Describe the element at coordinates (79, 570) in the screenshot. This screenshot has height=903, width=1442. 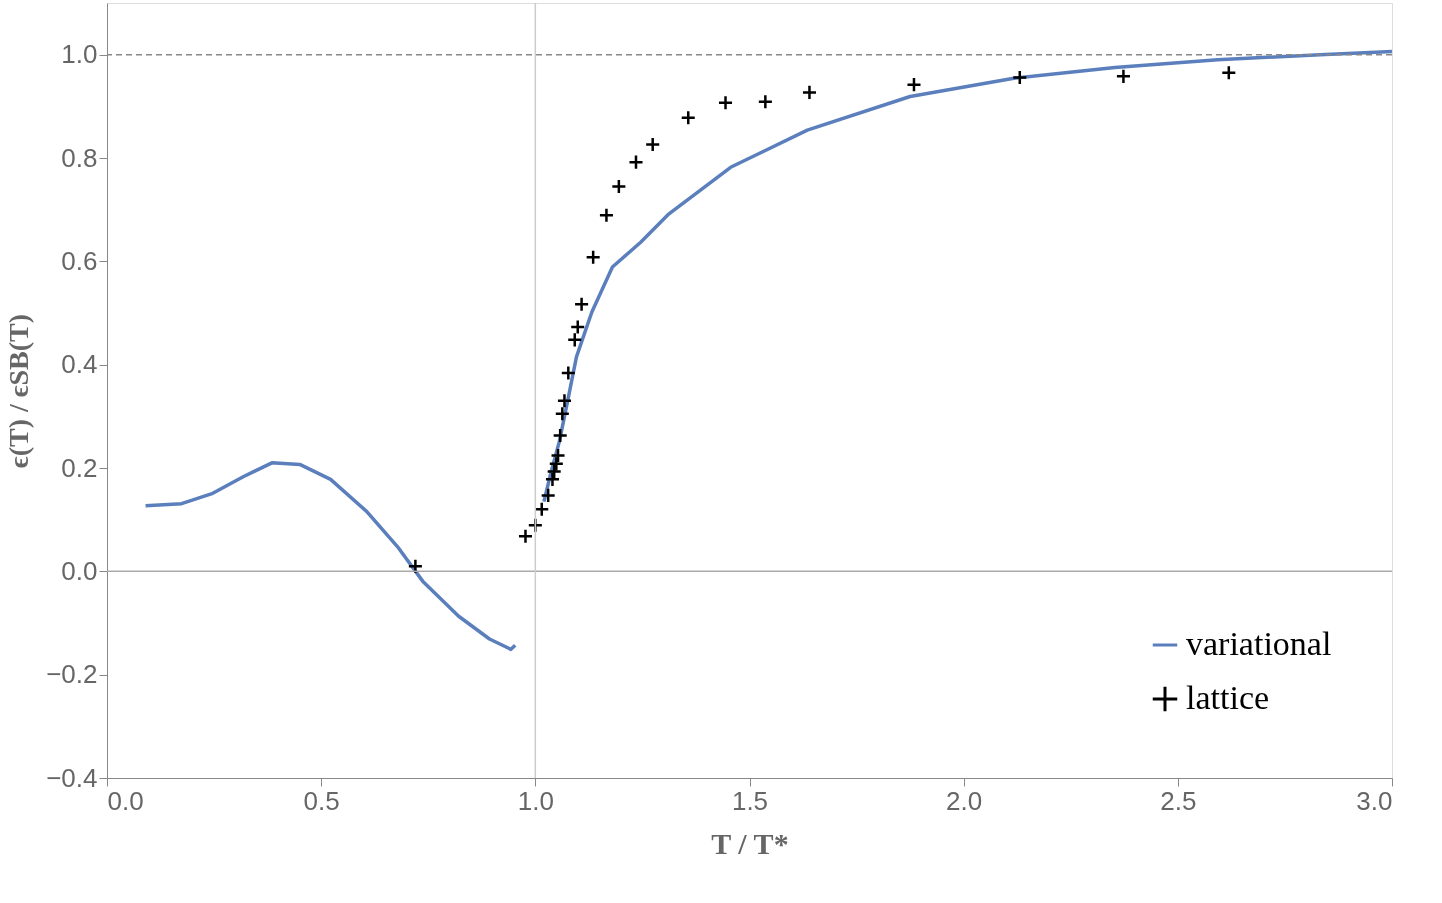
I see `y-tick-label: 0.0` at that location.